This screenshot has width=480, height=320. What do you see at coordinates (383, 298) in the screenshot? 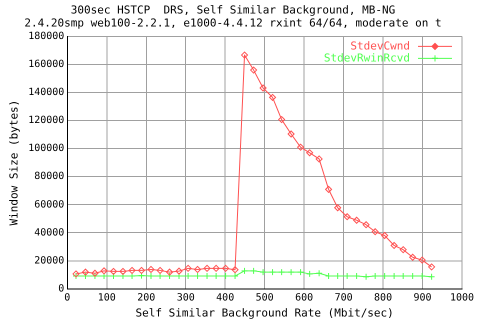
I see `x-tick-label: 800` at bounding box center [383, 298].